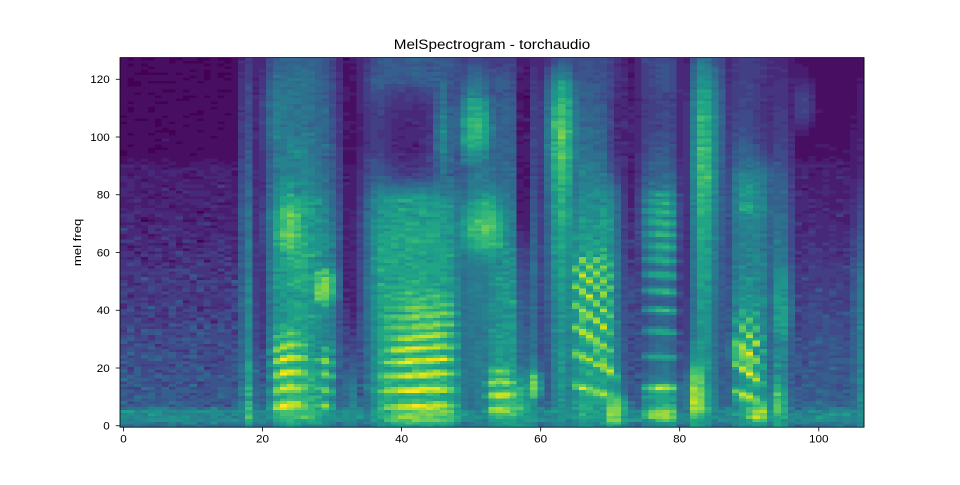 The image size is (960, 485). Describe the element at coordinates (78, 243) in the screenshot. I see `svg-text: mel freq` at that location.